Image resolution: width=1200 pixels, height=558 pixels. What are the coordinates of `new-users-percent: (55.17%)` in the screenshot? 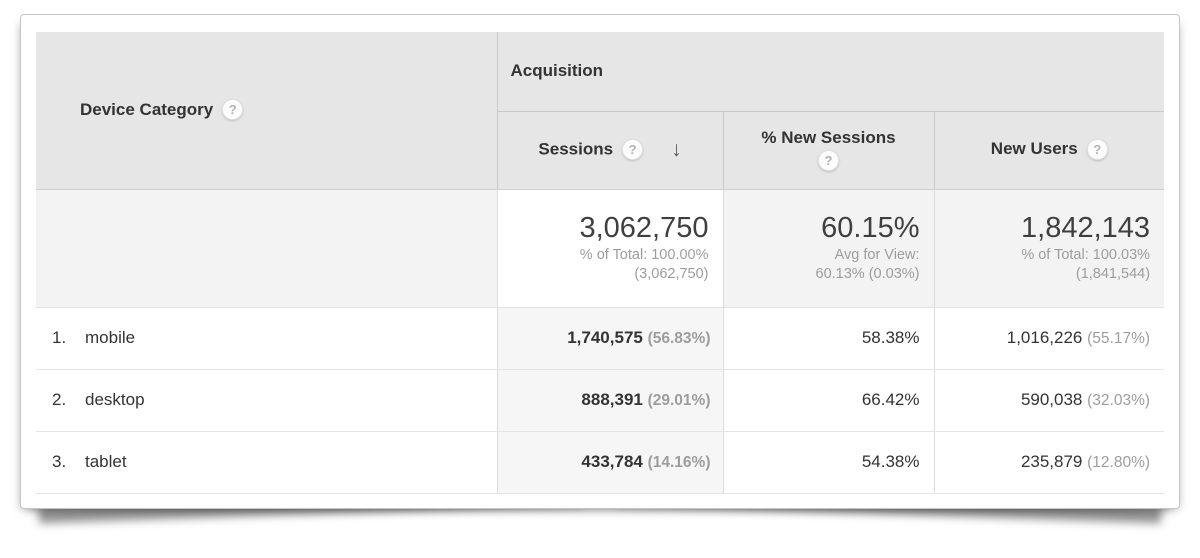 It's located at (1119, 338).